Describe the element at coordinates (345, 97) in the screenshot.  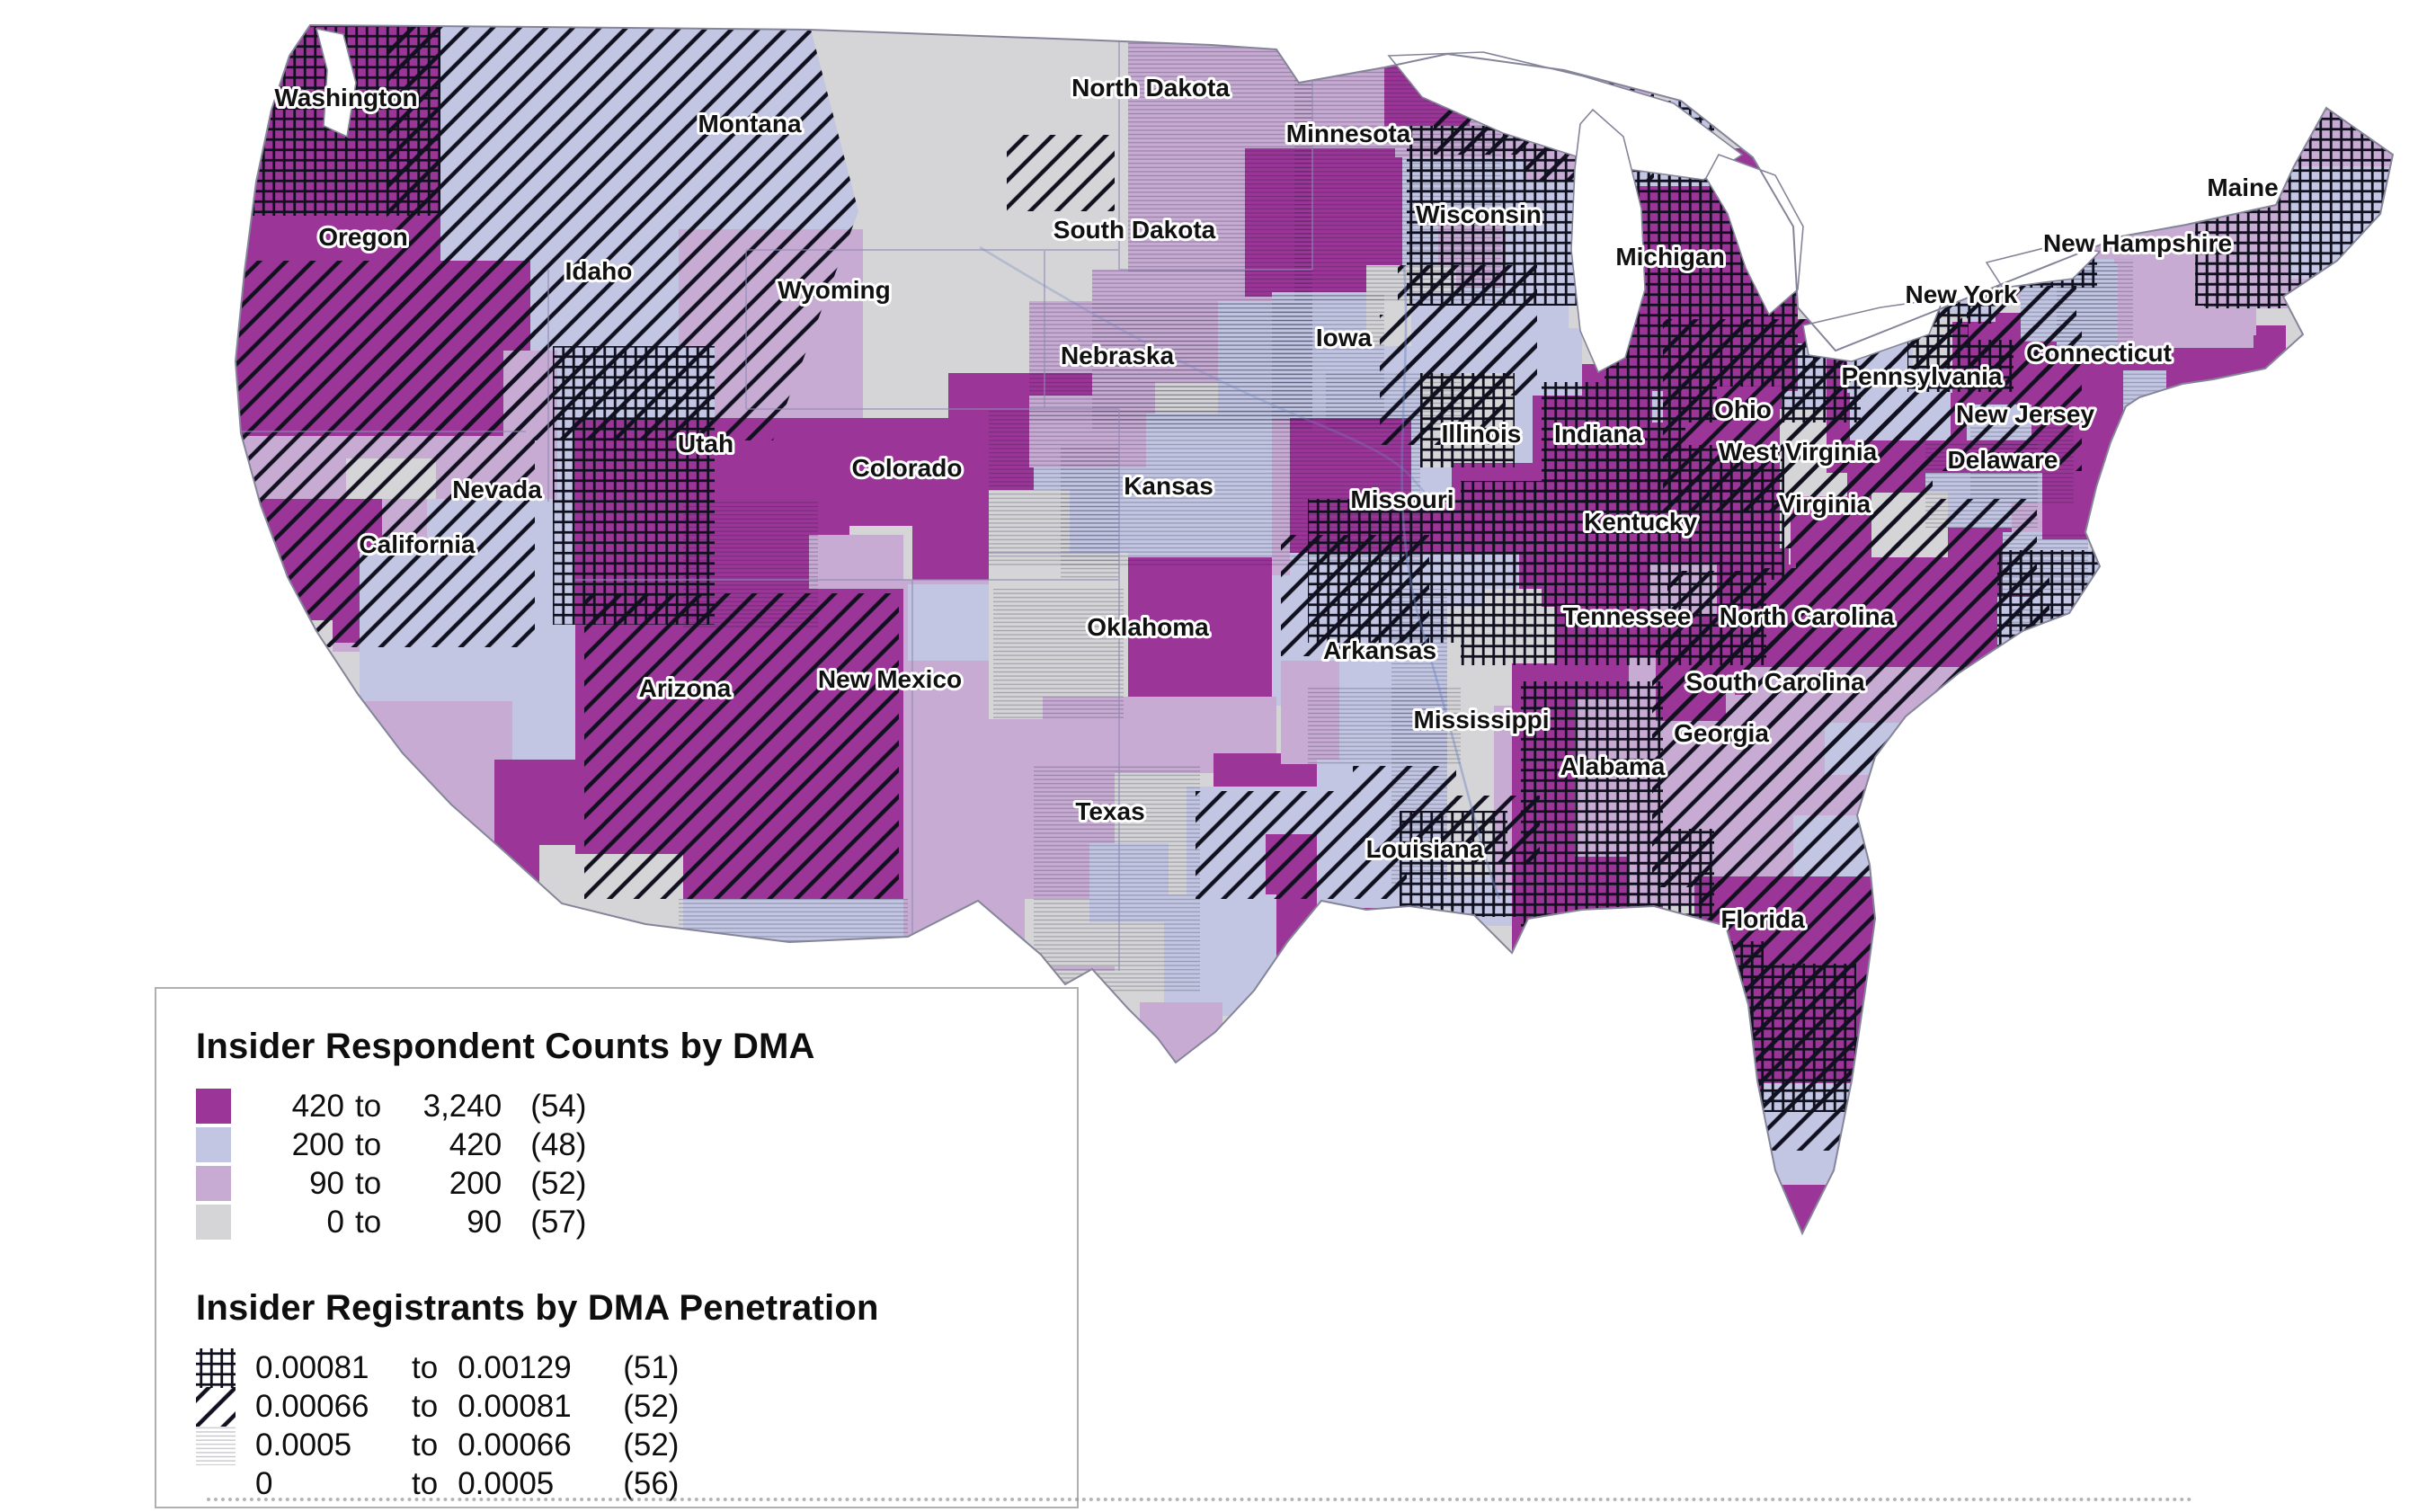
I see `state-label-washington: Washington` at that location.